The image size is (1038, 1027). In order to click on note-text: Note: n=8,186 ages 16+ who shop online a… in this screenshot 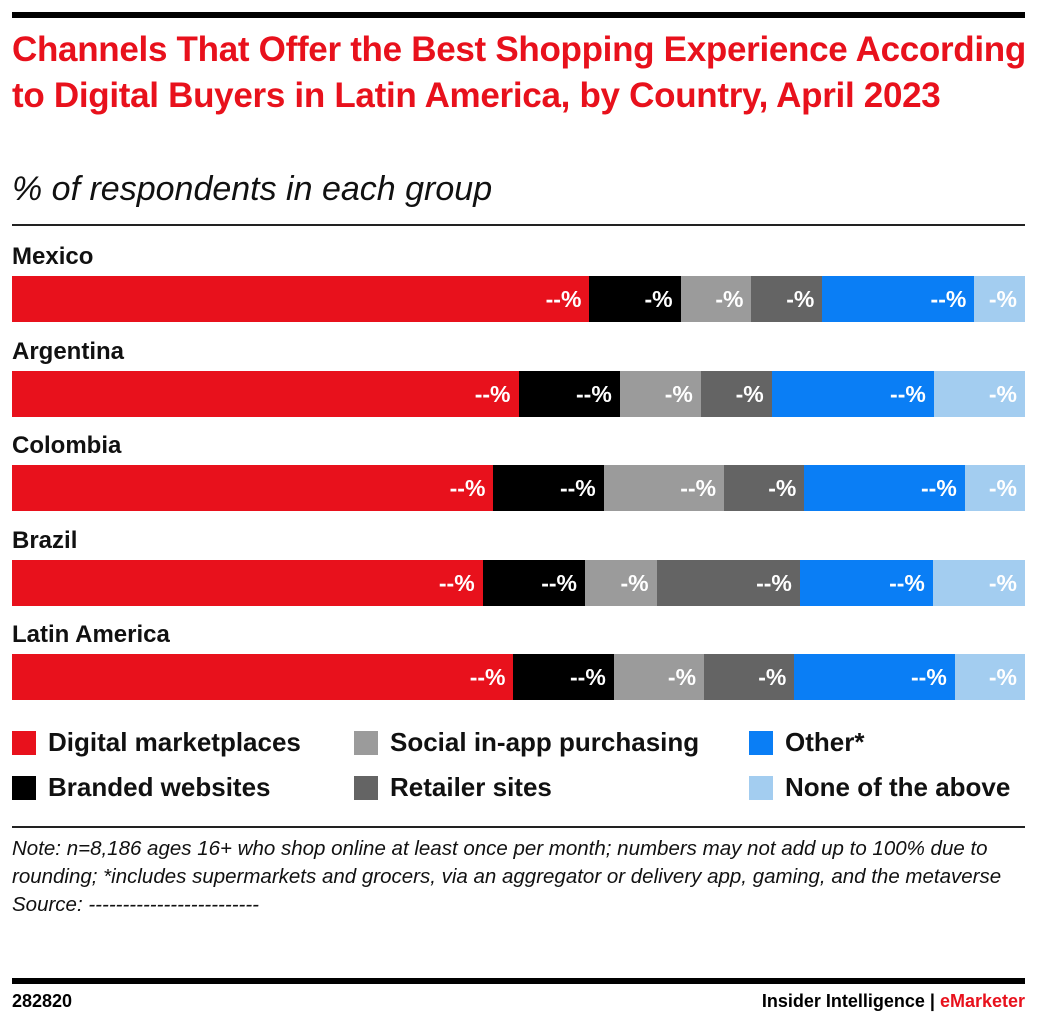, I will do `click(507, 862)`.